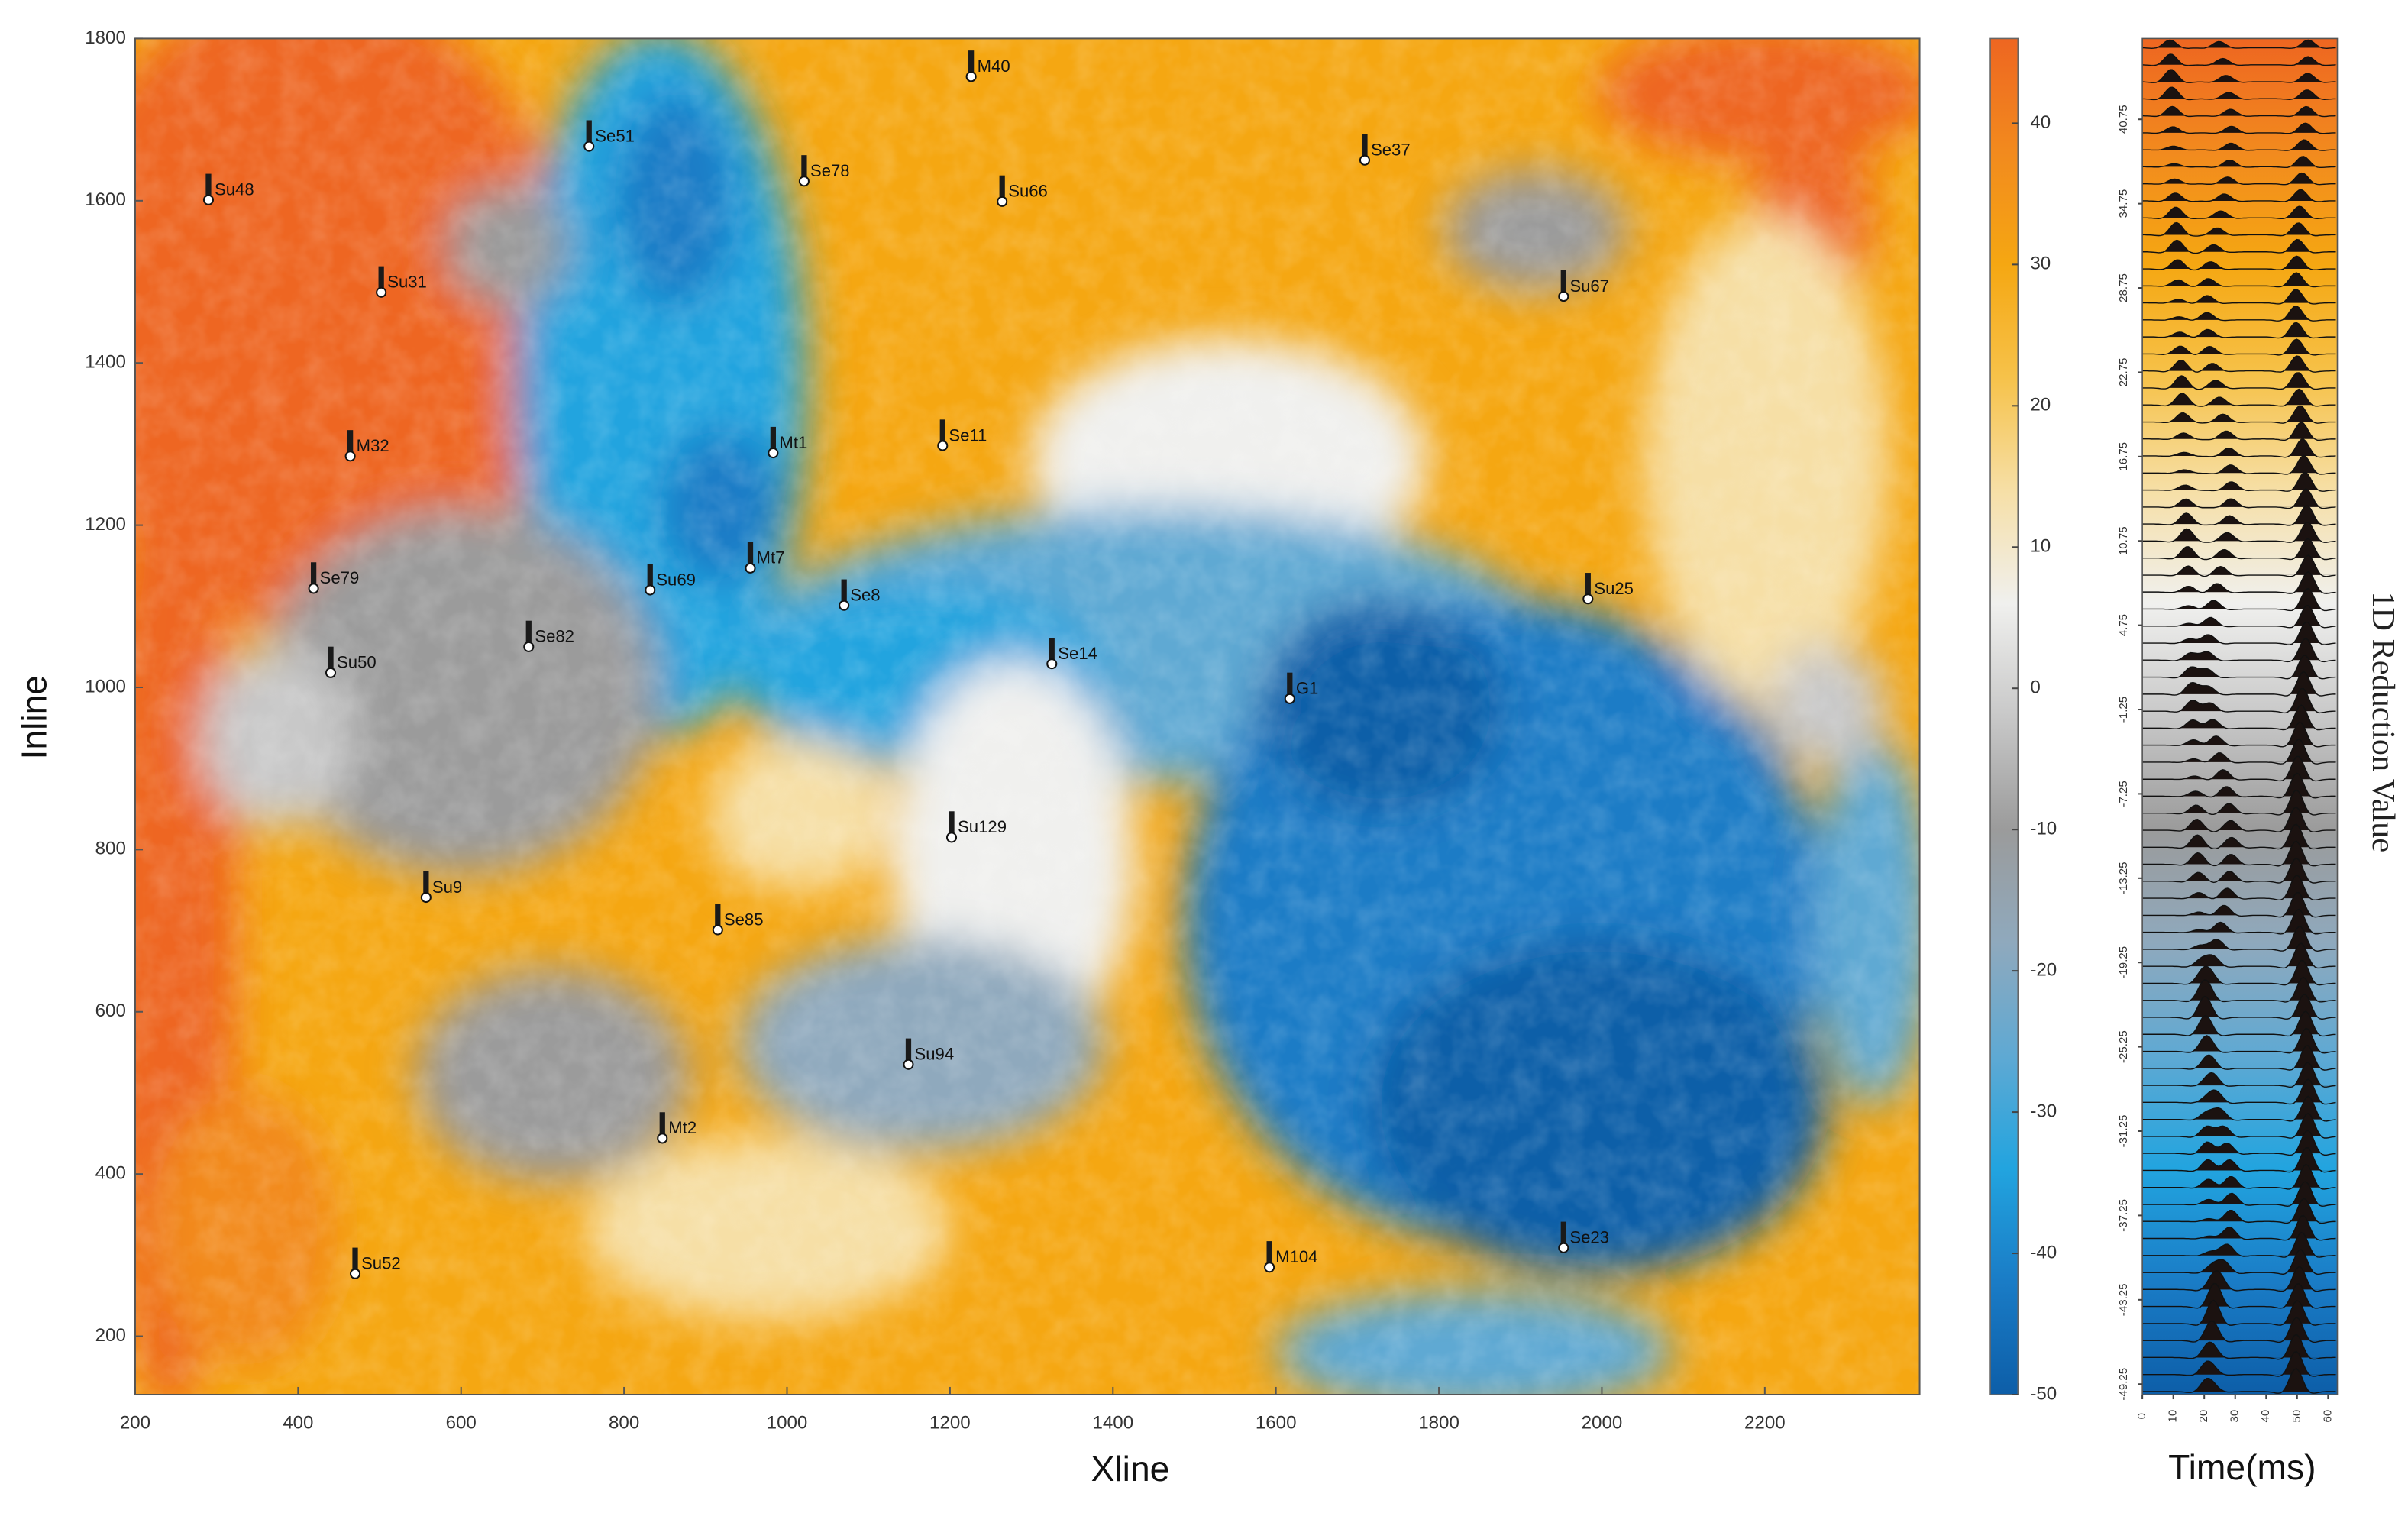  Describe the element at coordinates (2123, 287) in the screenshot. I see `trace-y-tick-label: 28.75` at that location.